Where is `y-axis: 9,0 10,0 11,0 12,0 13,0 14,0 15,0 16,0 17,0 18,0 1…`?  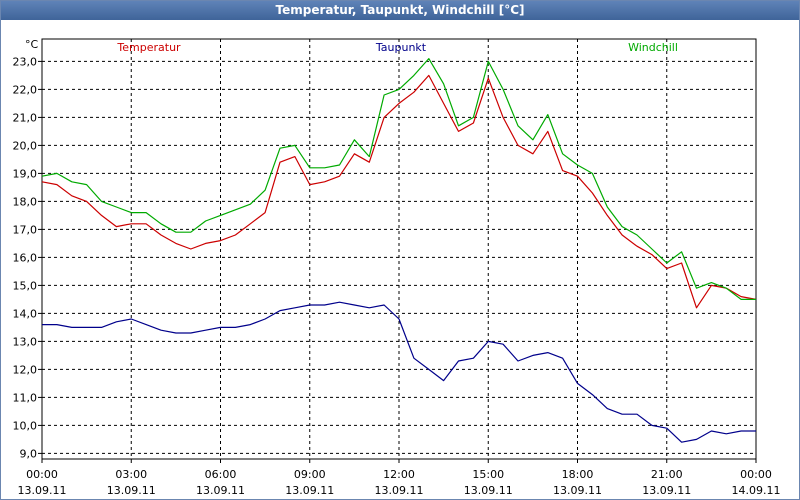 y-axis: 9,0 10,0 11,0 12,0 13,0 14,0 15,0 16,0 17,0 18,0 1… is located at coordinates (27, 257).